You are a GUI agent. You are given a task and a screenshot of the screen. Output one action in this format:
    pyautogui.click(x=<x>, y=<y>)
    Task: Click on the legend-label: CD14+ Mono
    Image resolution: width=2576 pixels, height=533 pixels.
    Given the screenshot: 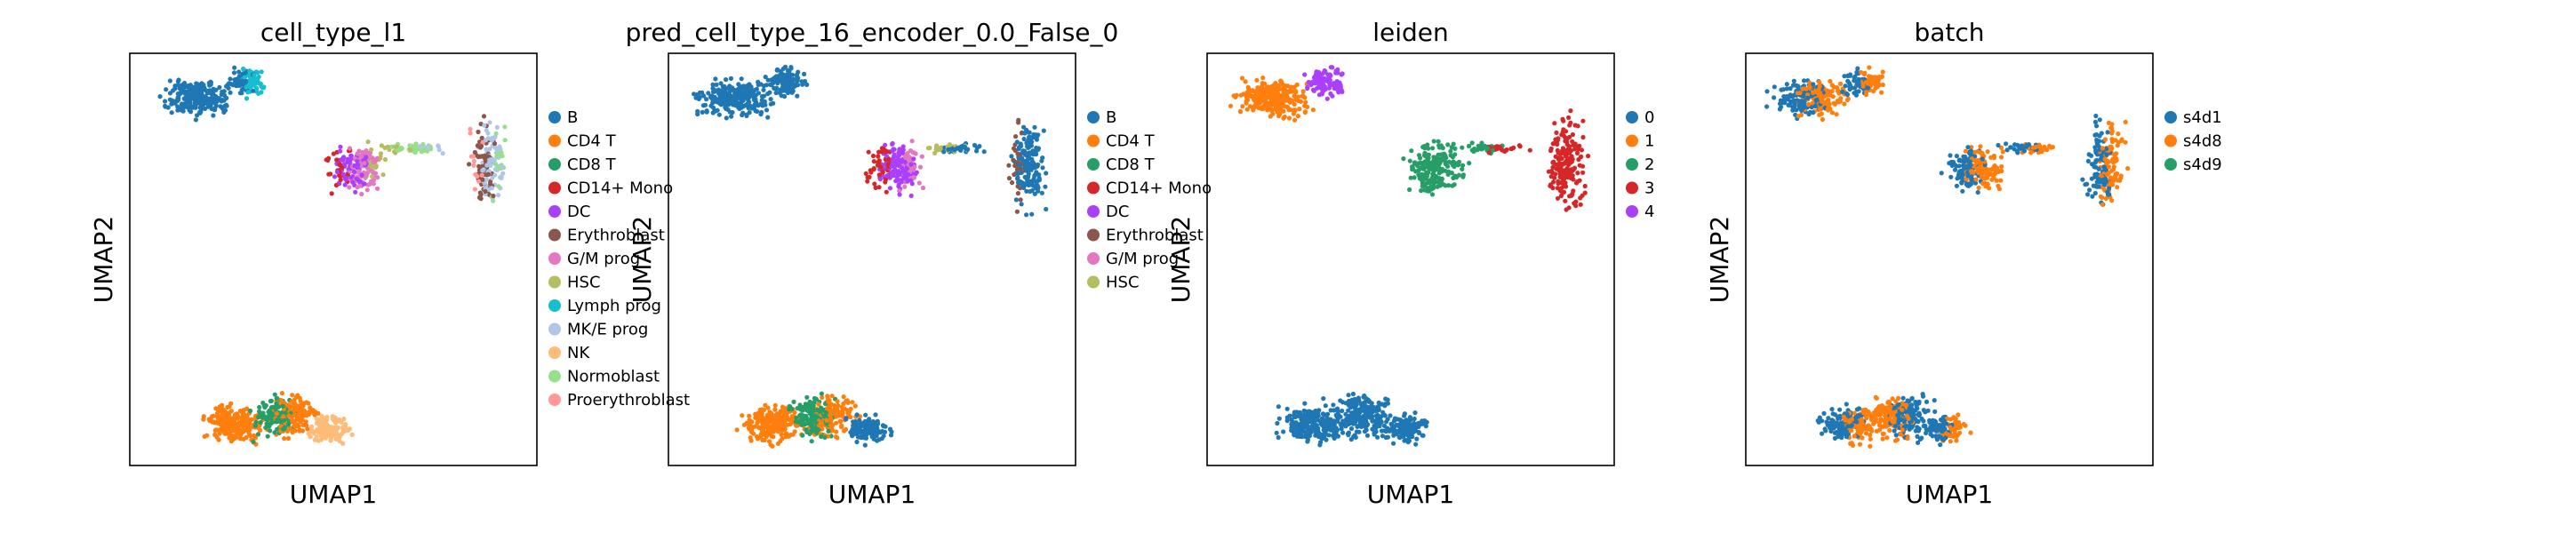 What is the action you would take?
    pyautogui.click(x=1159, y=188)
    